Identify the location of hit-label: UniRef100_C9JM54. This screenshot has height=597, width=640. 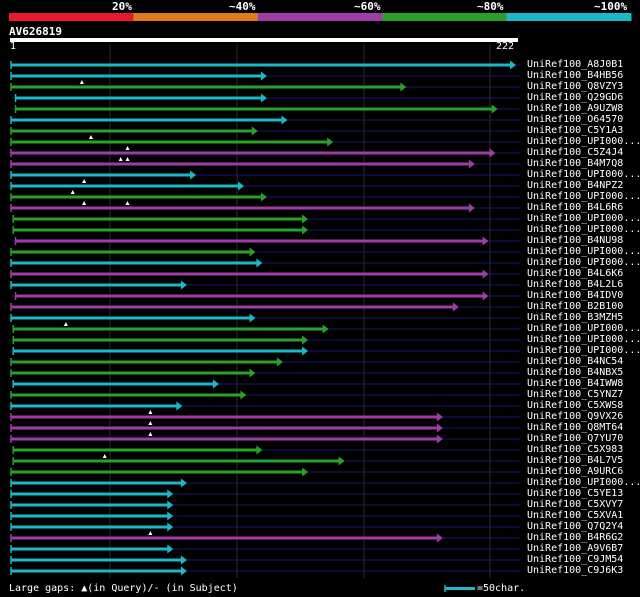
(575, 559).